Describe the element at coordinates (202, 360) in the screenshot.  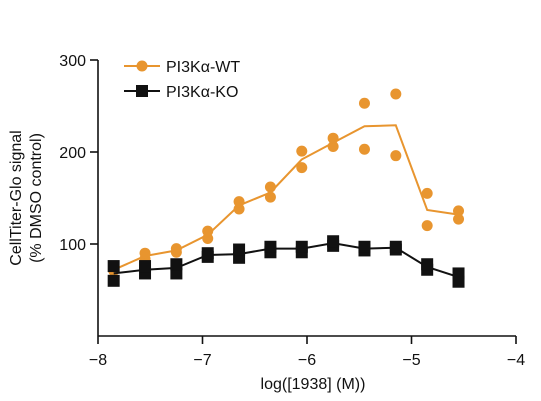
I see `x-tick-label: −7` at that location.